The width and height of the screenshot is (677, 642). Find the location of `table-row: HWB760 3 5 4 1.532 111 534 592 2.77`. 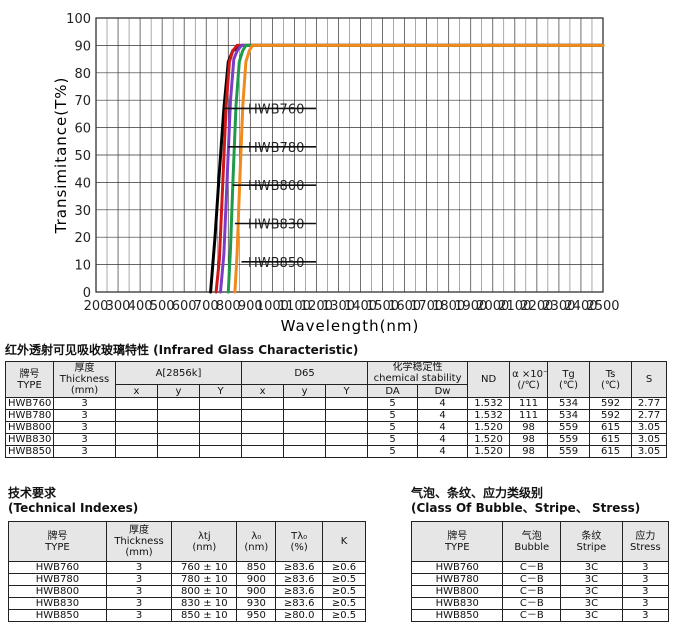

table-row: HWB760 3 5 4 1.532 111 534 592 2.77 is located at coordinates (336, 403).